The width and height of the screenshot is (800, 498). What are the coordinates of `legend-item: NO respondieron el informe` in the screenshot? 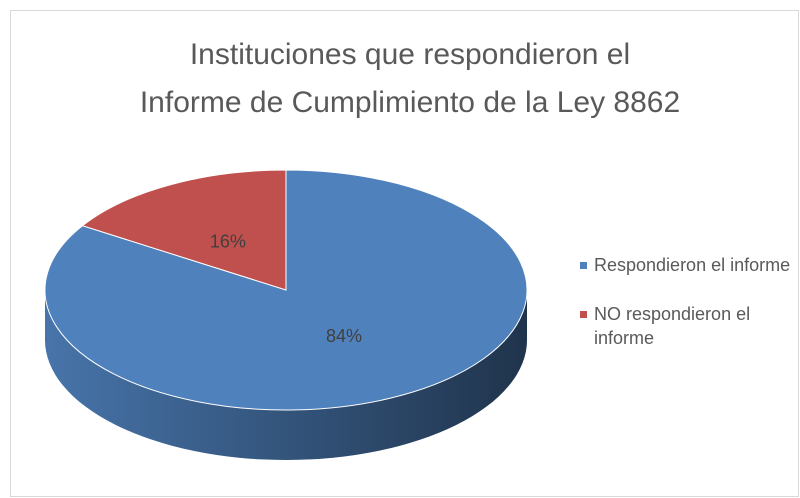 It's located at (687, 326).